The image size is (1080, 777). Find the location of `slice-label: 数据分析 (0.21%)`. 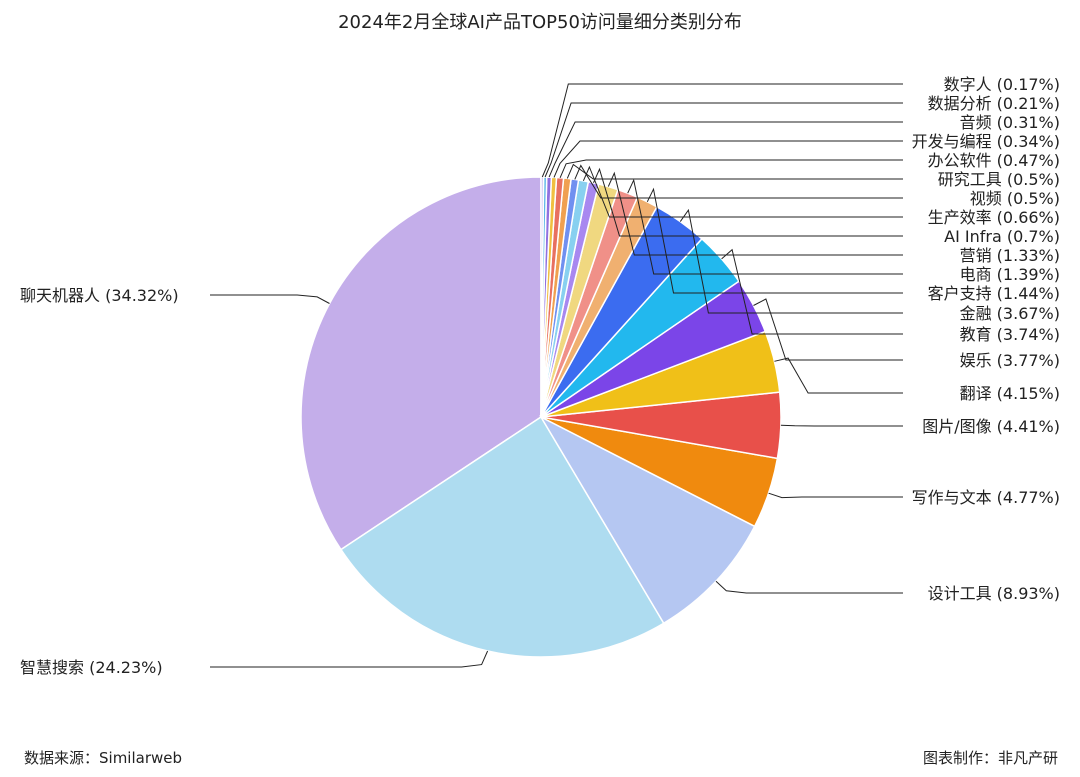

slice-label: 数据分析 (0.21%) is located at coordinates (994, 103).